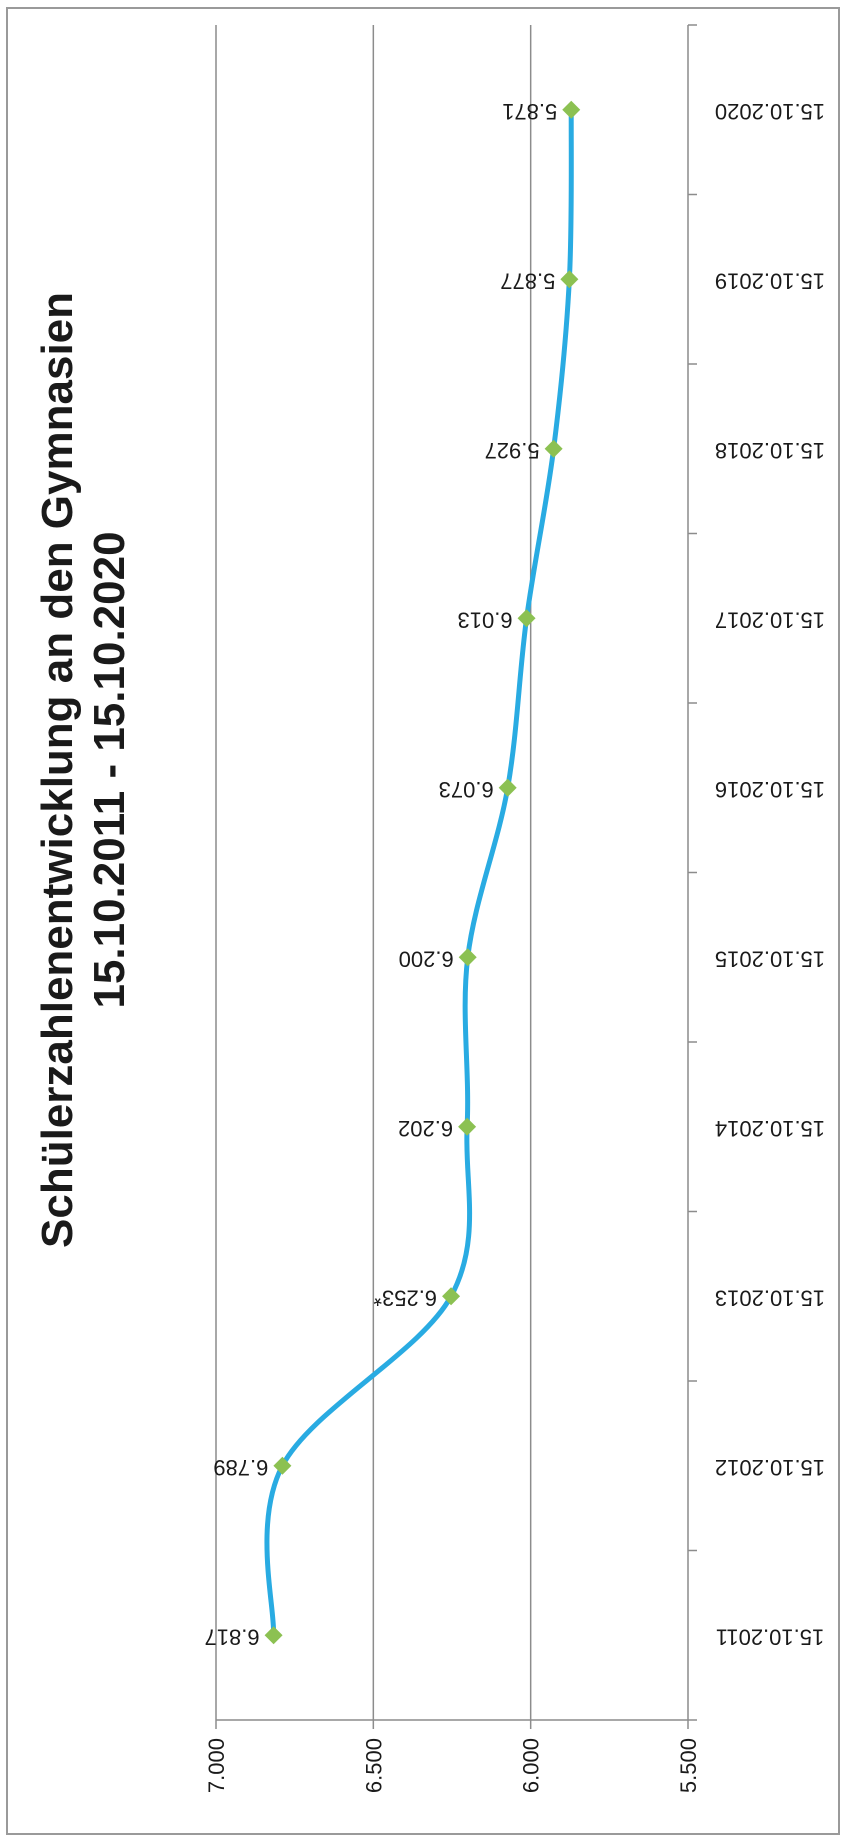  Describe the element at coordinates (770, 1297) in the screenshot. I see `x-tick-label: 15.10.2013` at that location.